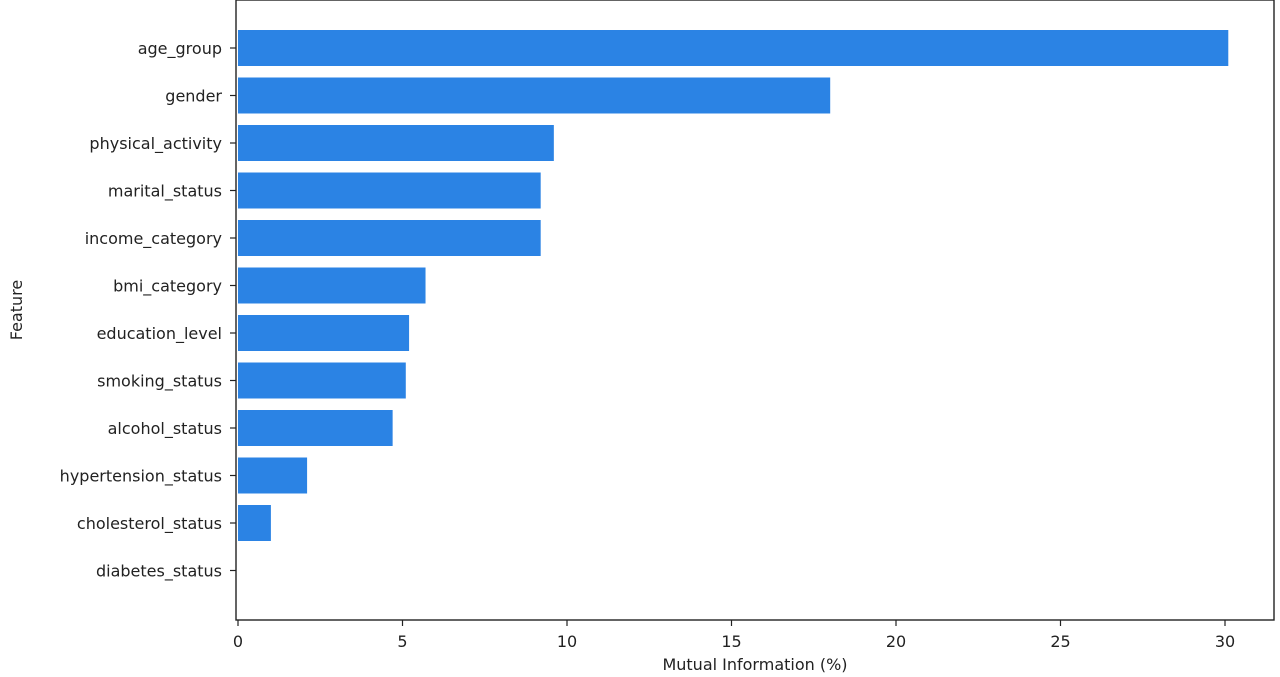 This screenshot has height=677, width=1280. What do you see at coordinates (159, 572) in the screenshot?
I see `y-tick-label: diabetes_status` at bounding box center [159, 572].